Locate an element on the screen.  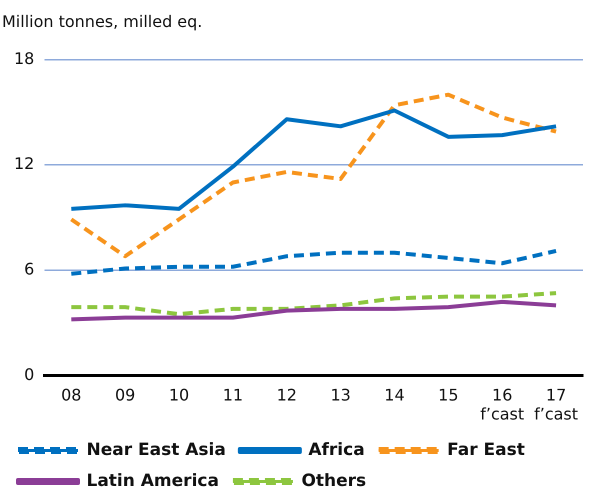
y-tick-label: 6 is located at coordinates (29, 268).